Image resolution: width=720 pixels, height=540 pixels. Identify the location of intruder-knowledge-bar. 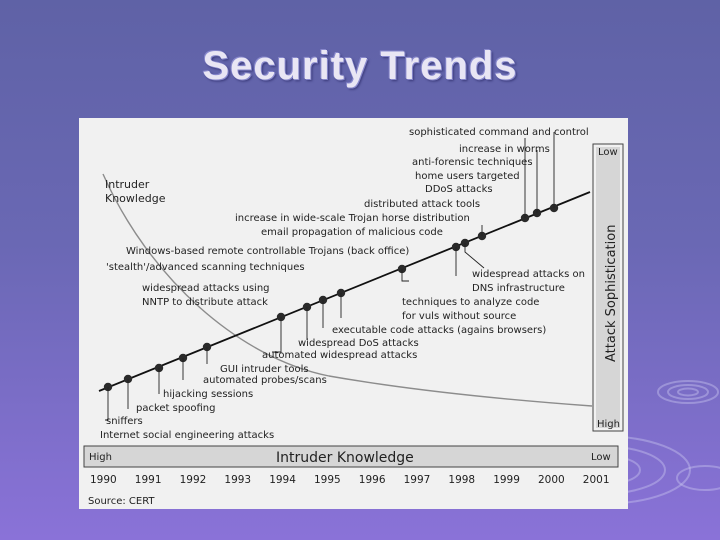
(351, 456).